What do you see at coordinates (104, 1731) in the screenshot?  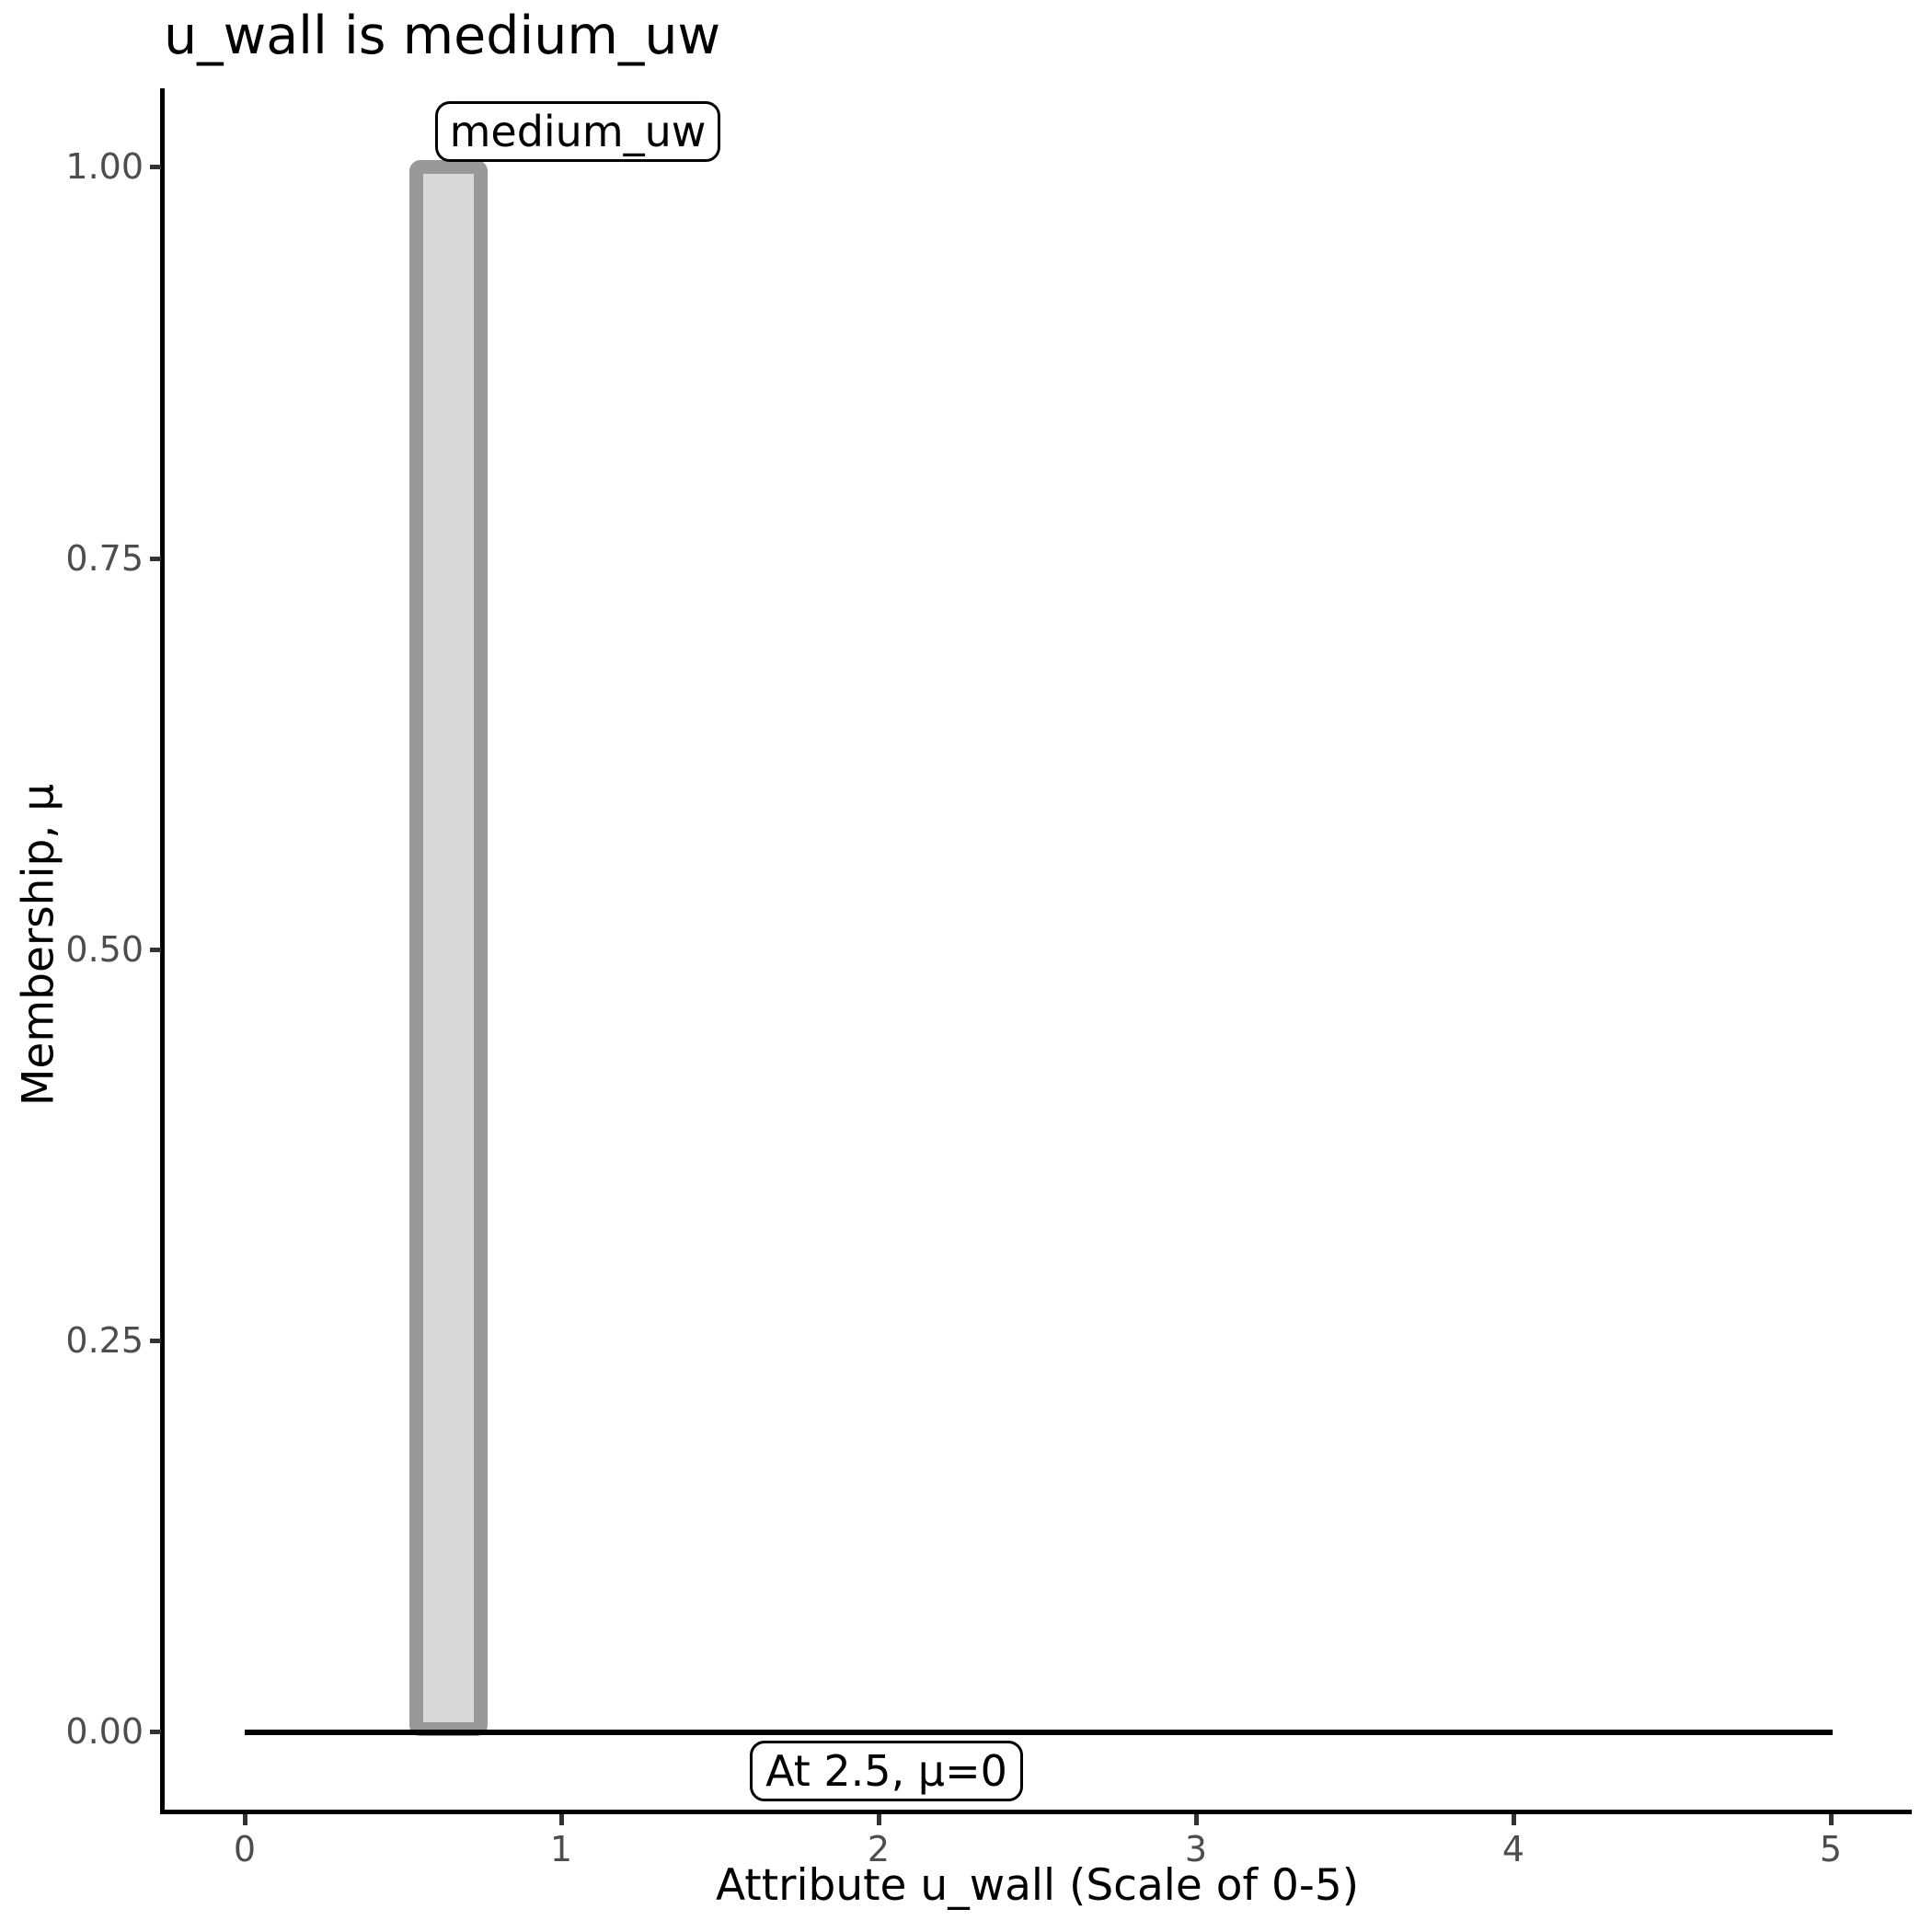 I see `y-tick-label: 0.00` at bounding box center [104, 1731].